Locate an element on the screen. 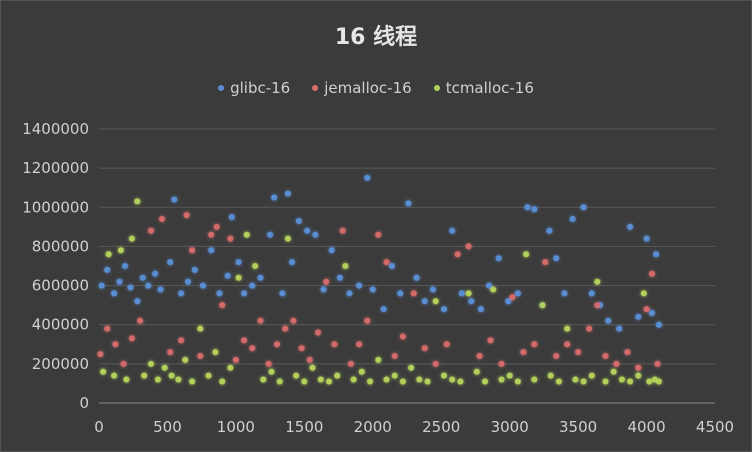 The image size is (752, 452). x-tick-label: 500 is located at coordinates (167, 427).